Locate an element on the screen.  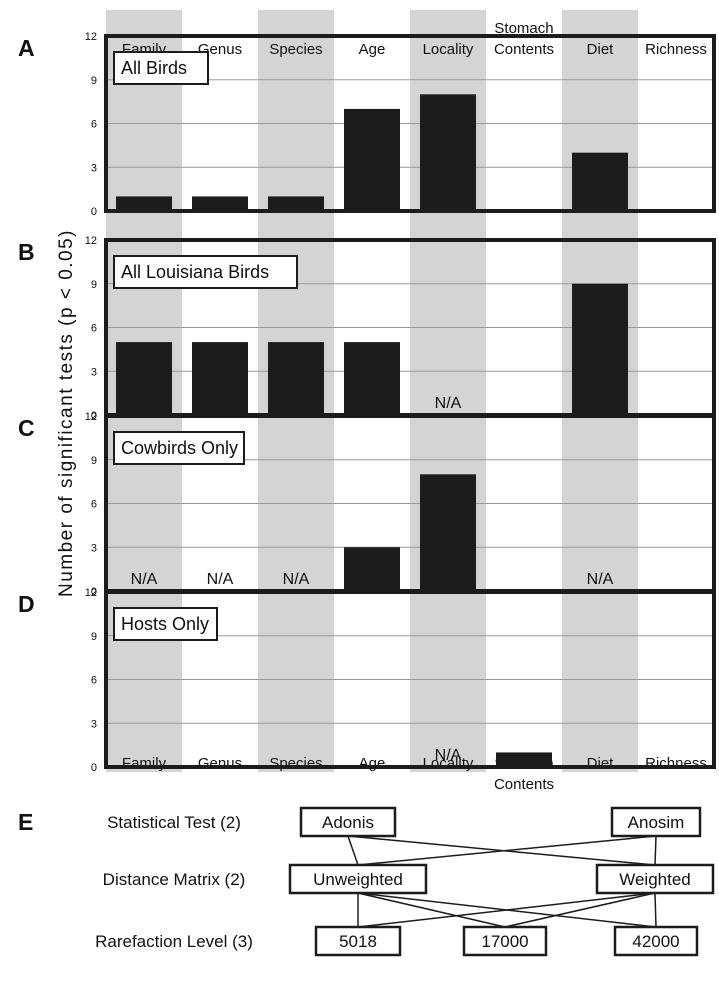
diagram-node: Anosim is located at coordinates (656, 822).